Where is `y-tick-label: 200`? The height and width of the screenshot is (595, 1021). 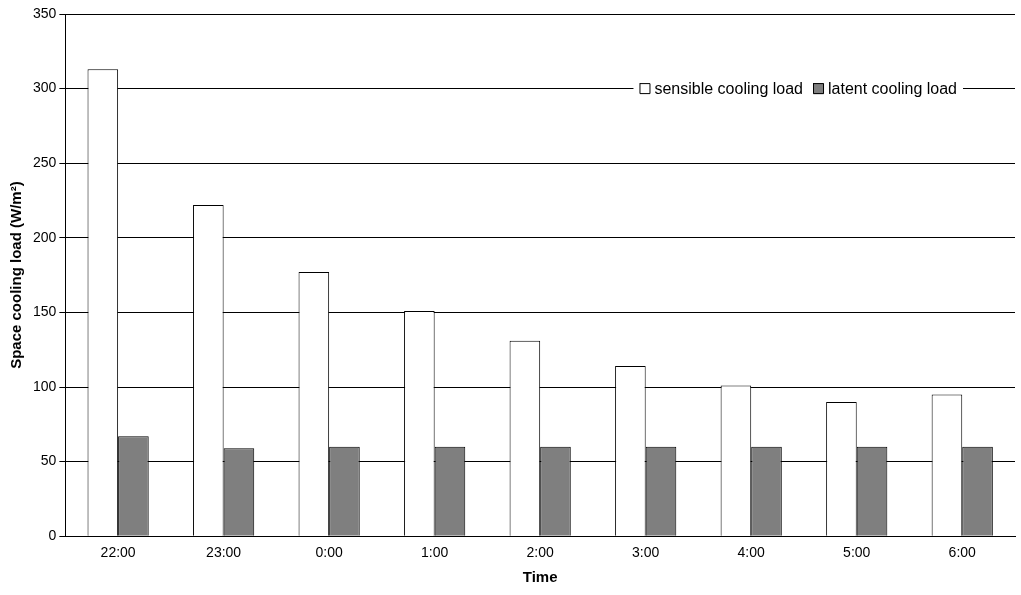 y-tick-label: 200 is located at coordinates (45, 236).